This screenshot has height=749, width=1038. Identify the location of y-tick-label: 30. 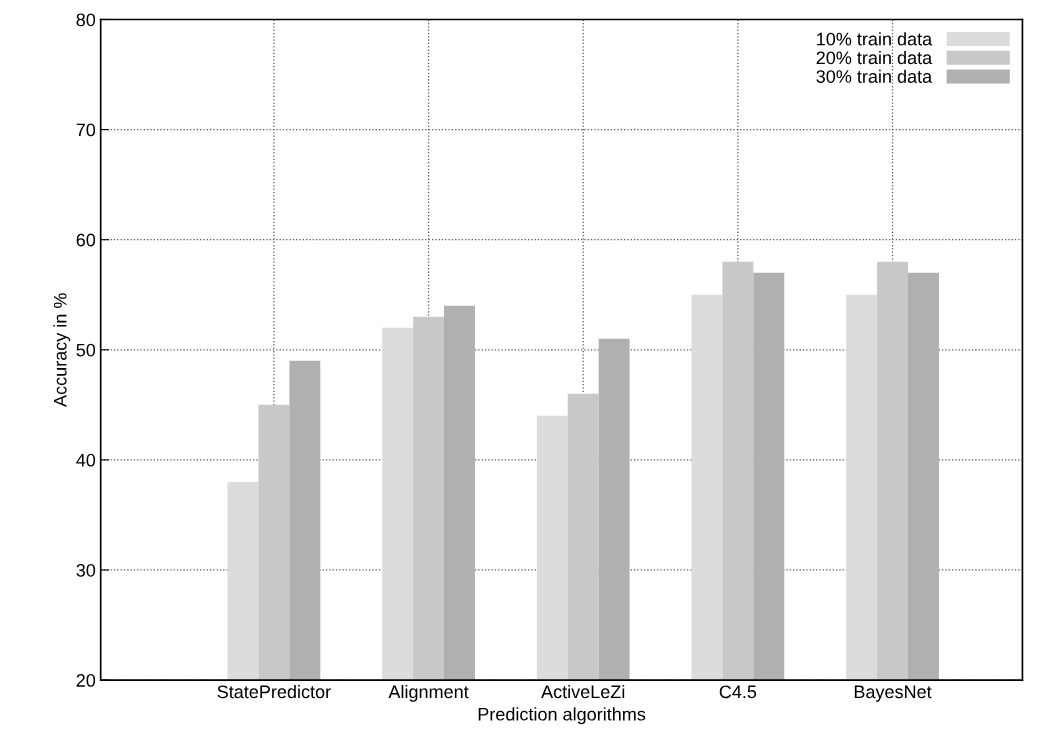
(86, 570).